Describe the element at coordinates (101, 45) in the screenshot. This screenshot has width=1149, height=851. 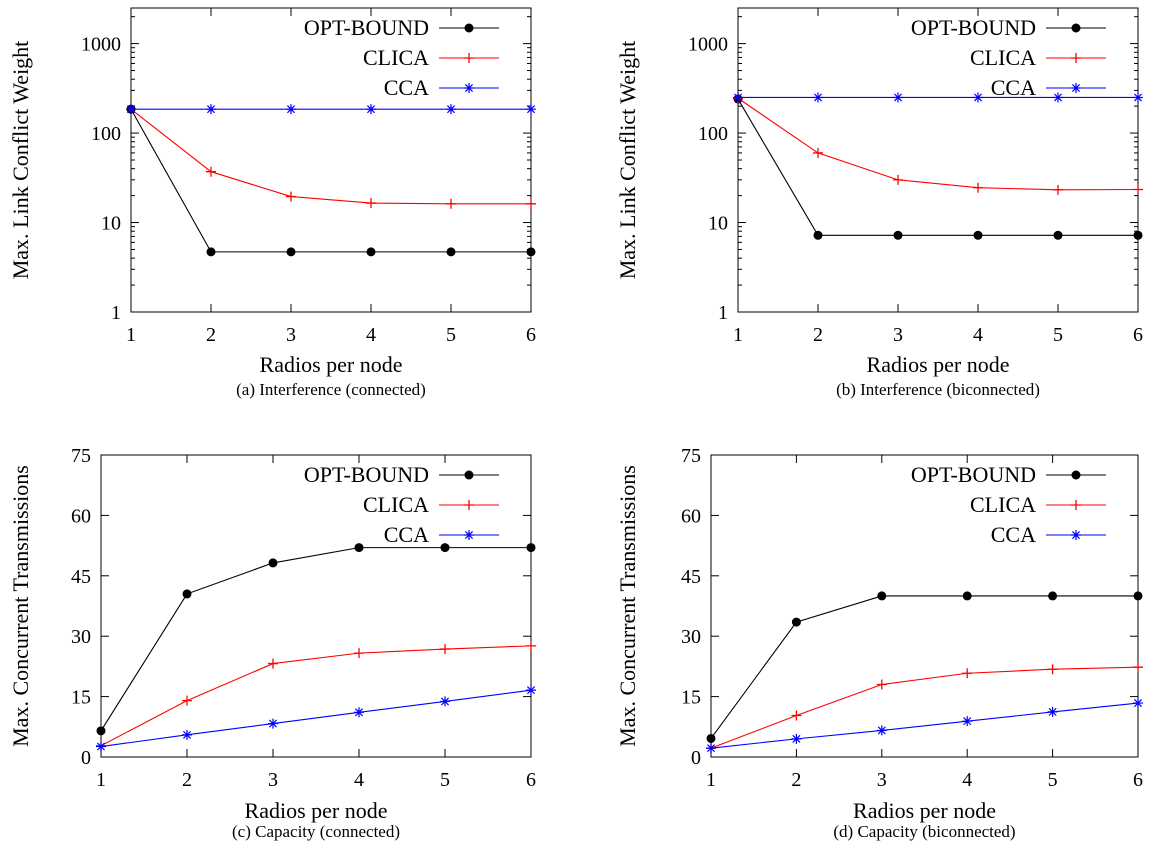
I see `panel-a-ytick-label: 1000` at that location.